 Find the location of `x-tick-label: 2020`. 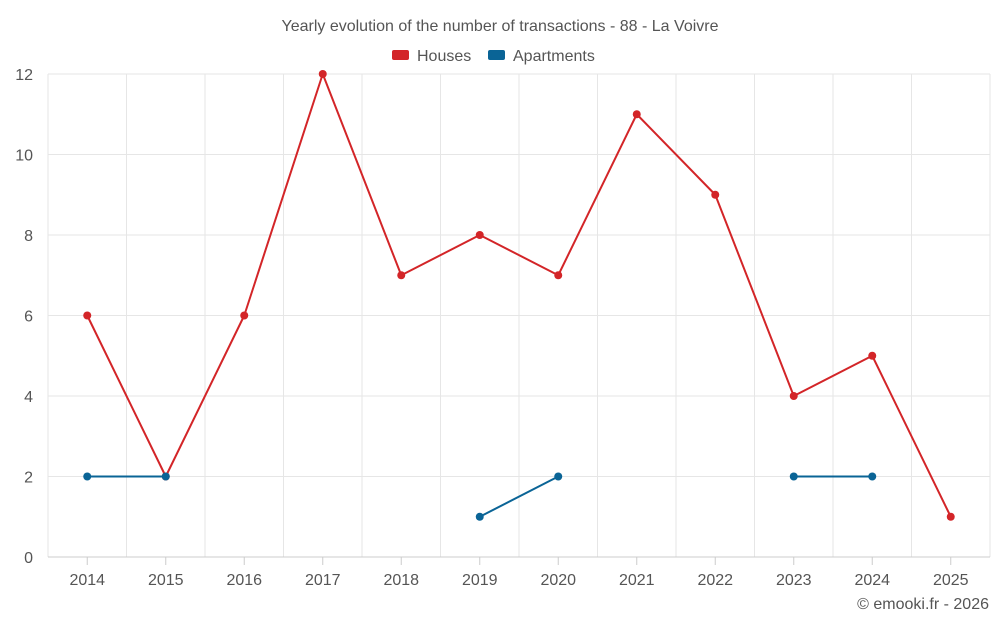

x-tick-label: 2020 is located at coordinates (558, 580).